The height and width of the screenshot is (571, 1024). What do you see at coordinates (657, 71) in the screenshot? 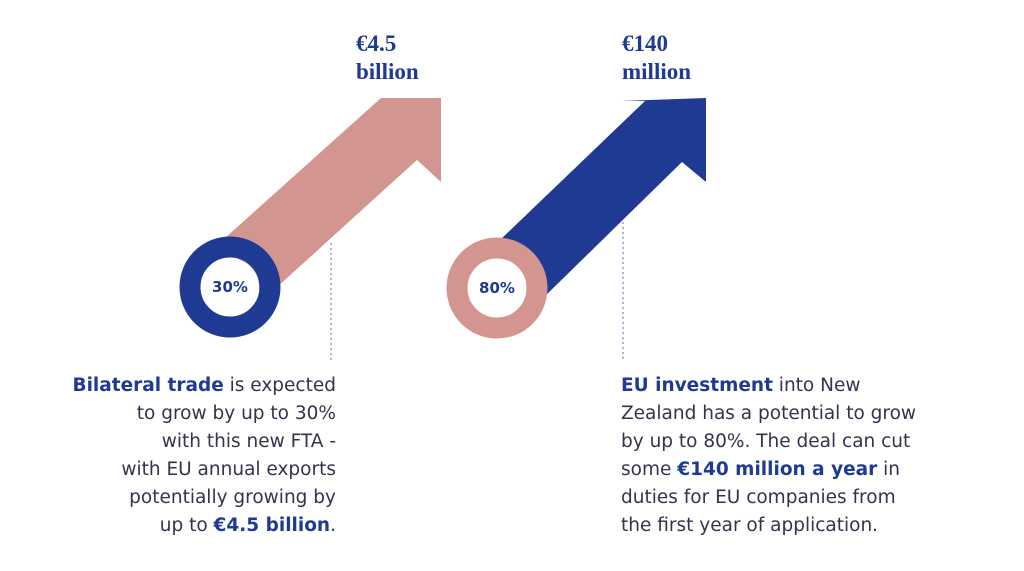
I see `investment-amount-unit: million` at bounding box center [657, 71].